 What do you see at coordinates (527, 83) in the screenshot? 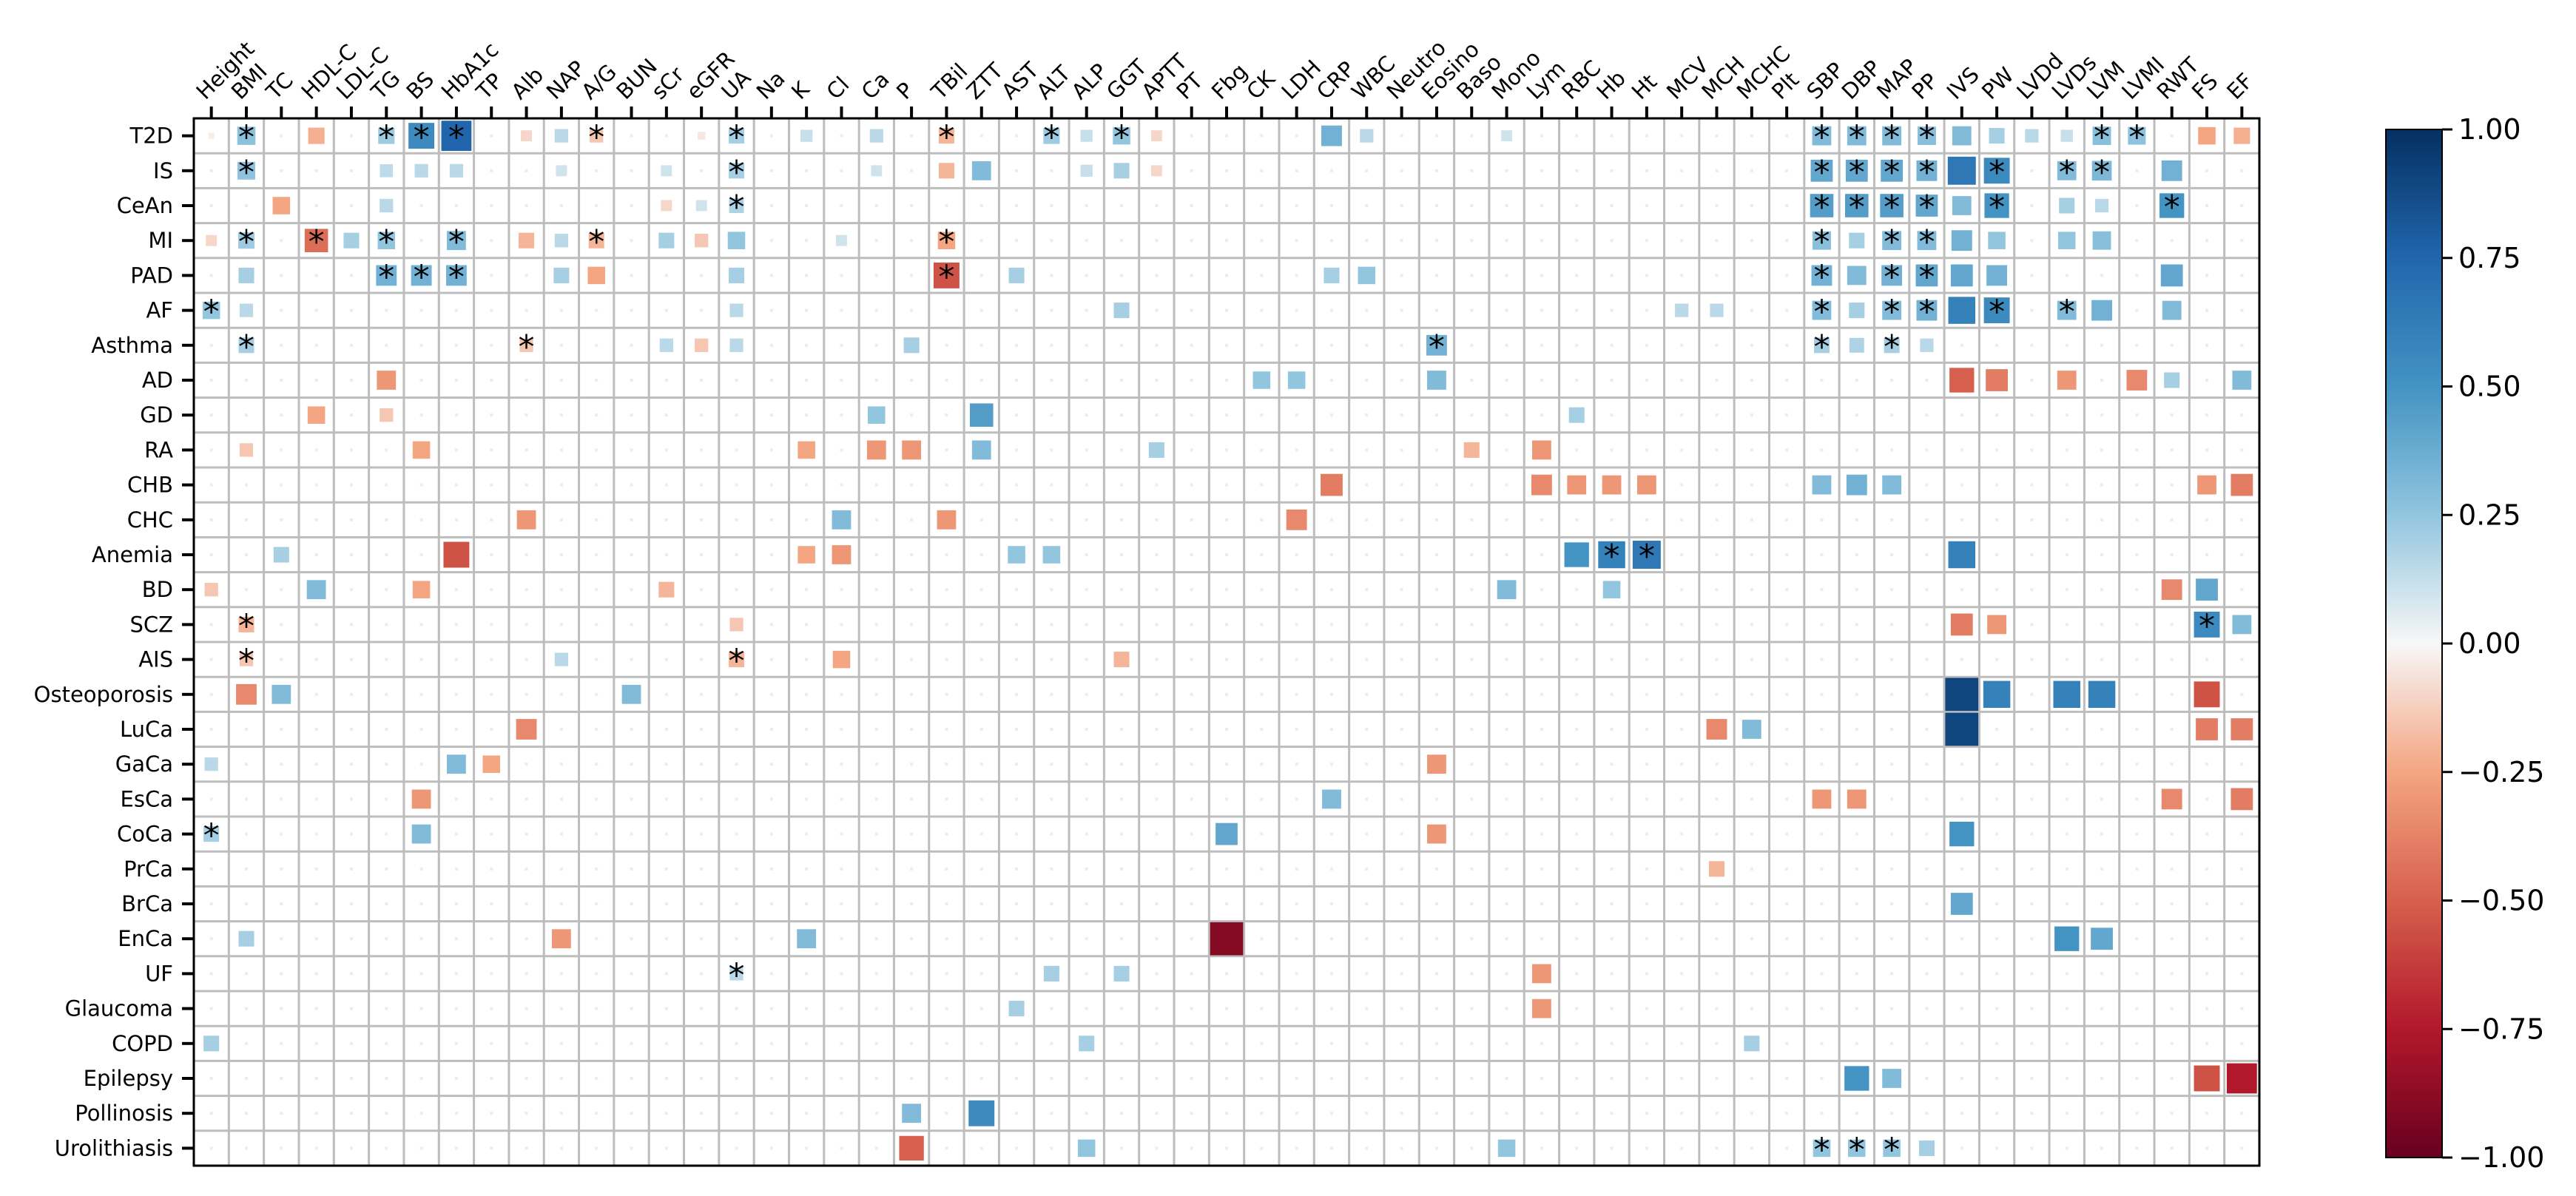
I see `column-label: Alb` at bounding box center [527, 83].